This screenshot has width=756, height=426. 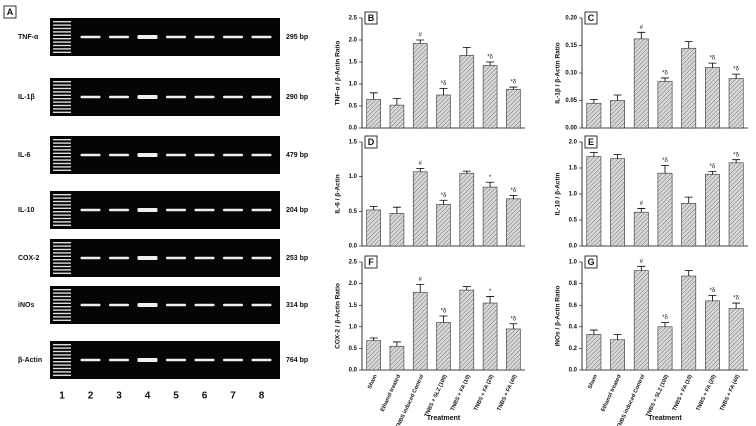 What do you see at coordinates (297, 37) in the screenshot?
I see `band-size-label: 295 bp` at bounding box center [297, 37].